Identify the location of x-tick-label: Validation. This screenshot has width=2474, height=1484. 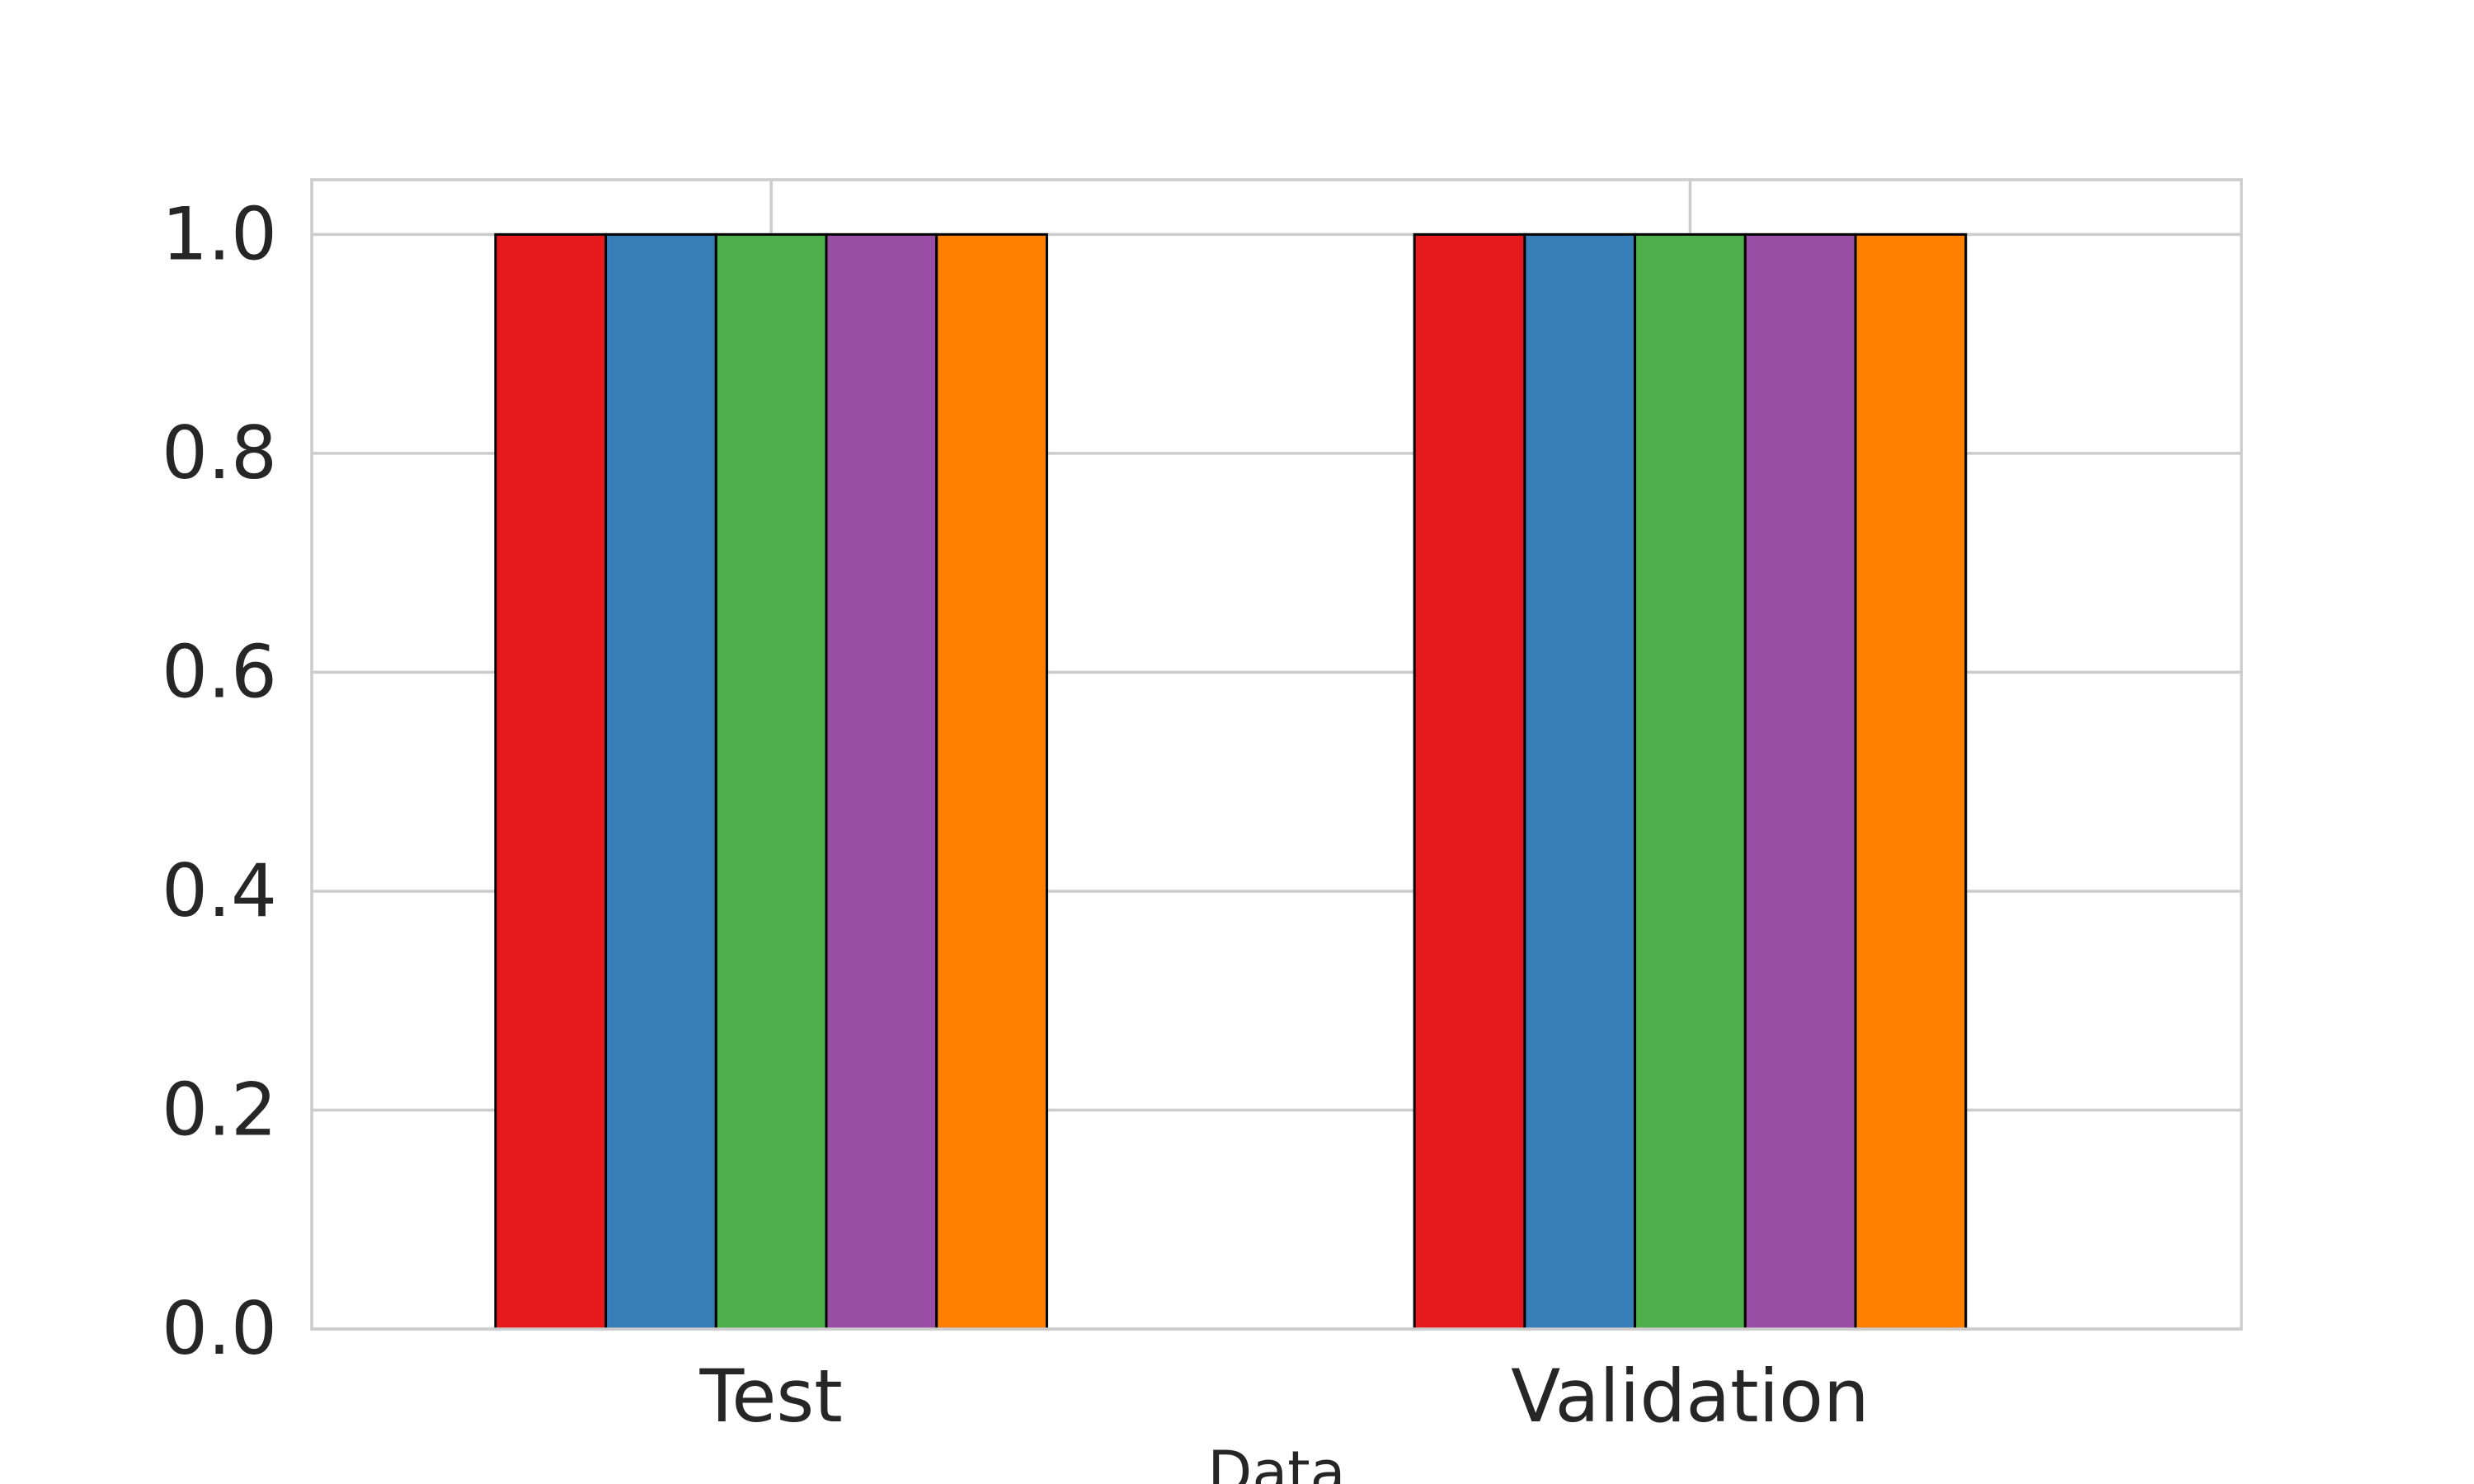
(1690, 1396).